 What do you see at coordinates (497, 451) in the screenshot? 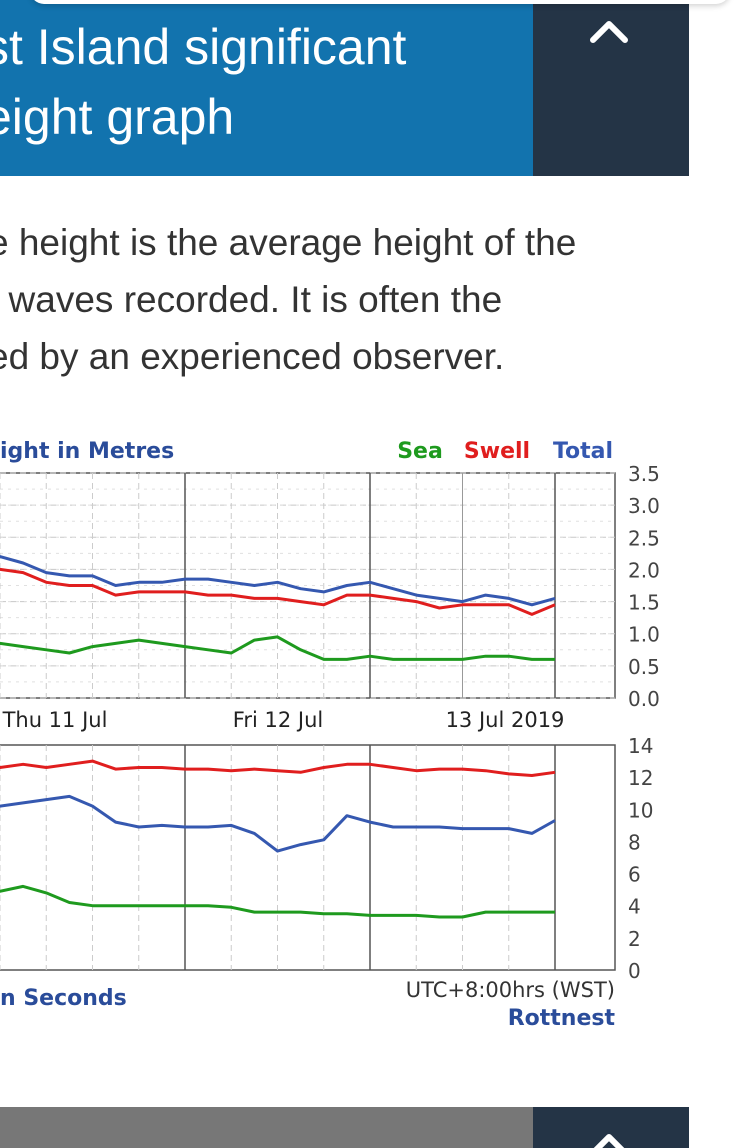
I see `legend-swell: Swell` at bounding box center [497, 451].